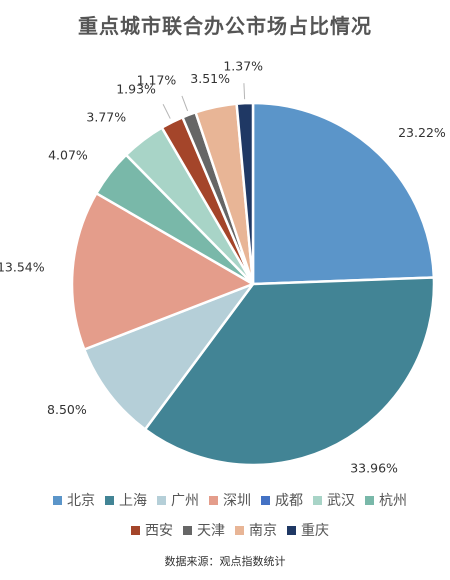  Describe the element at coordinates (341, 501) in the screenshot. I see `legend-label: 武汉` at that location.